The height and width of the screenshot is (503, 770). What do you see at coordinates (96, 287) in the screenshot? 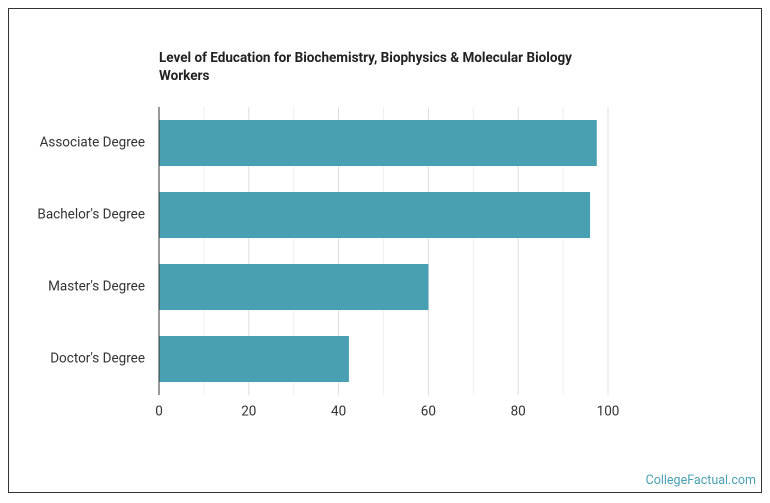
I see `y-tick-label: Master's Degree` at bounding box center [96, 287].